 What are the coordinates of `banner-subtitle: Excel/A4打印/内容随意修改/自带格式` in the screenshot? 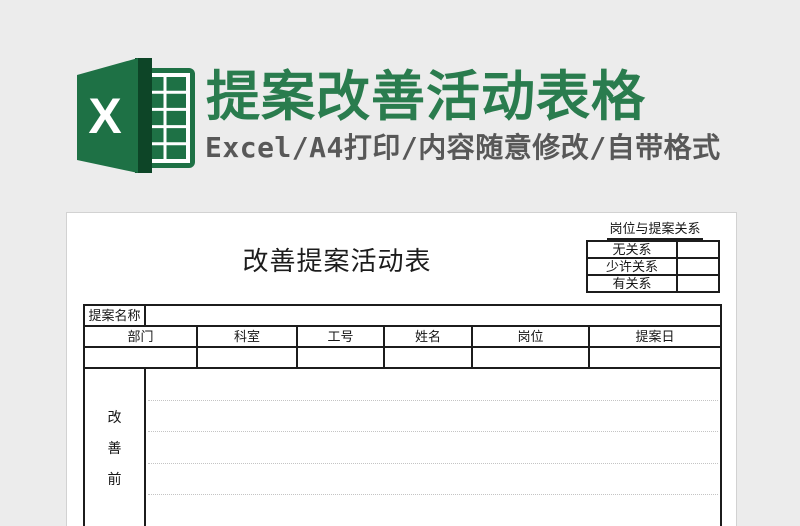 It's located at (463, 147).